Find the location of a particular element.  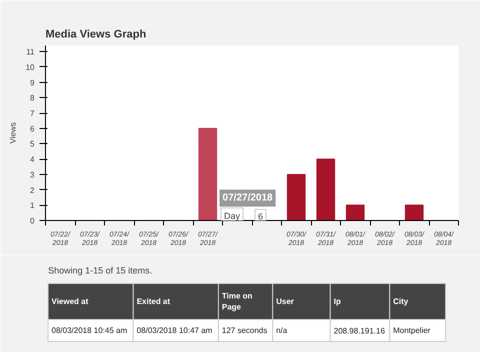

y-tick-label: 8 is located at coordinates (33, 98).